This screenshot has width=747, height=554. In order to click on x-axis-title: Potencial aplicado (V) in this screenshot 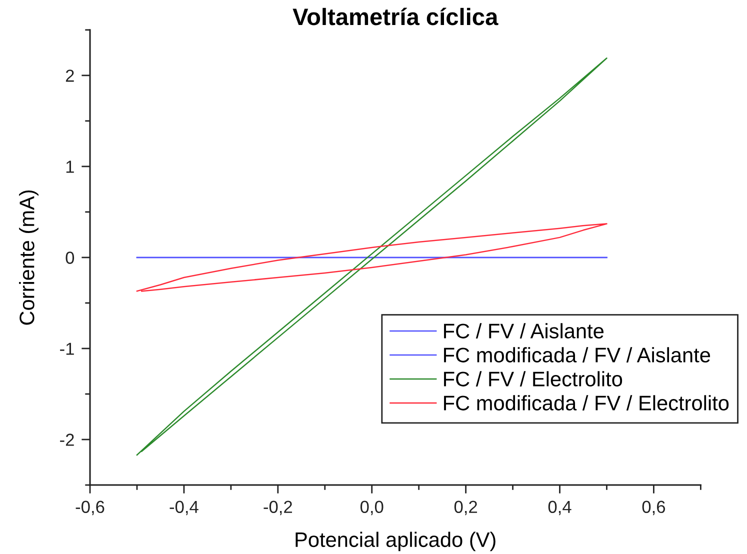, I will do `click(396, 542)`.